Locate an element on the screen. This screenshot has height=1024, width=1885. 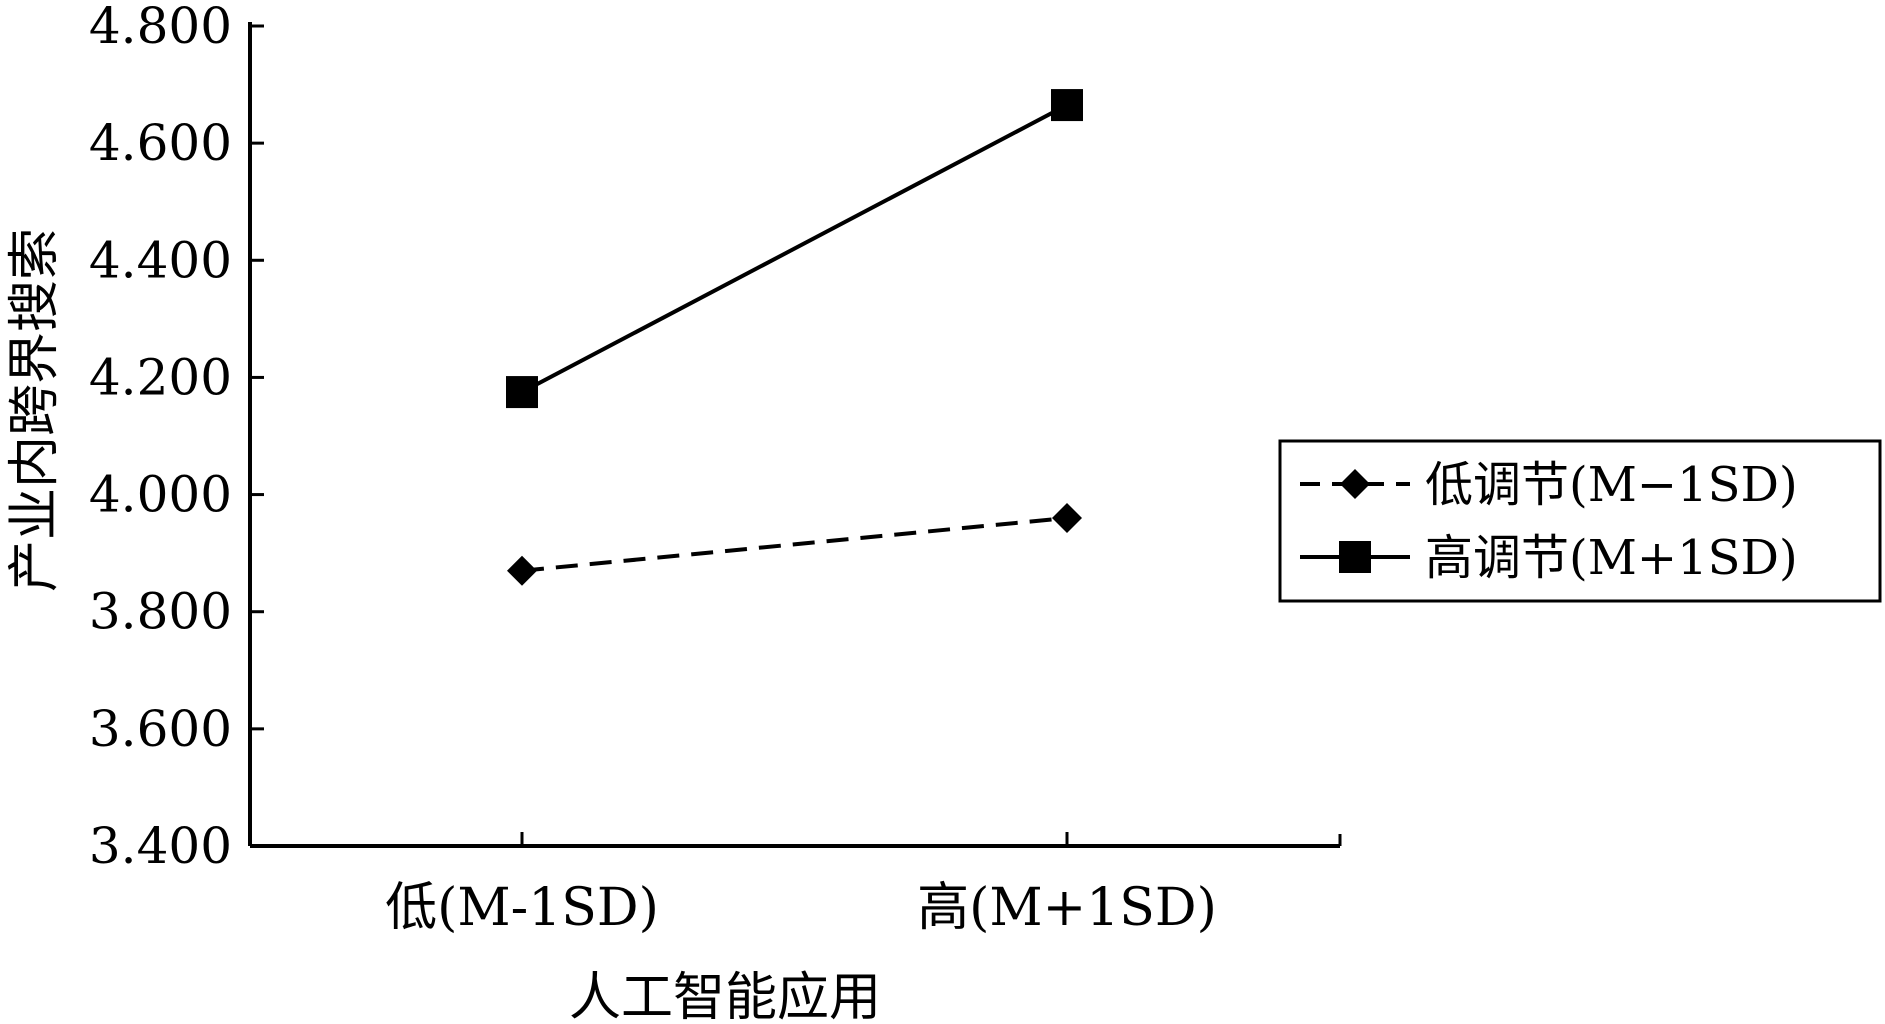
y-tick-label: 4.800 is located at coordinates (160, 27).